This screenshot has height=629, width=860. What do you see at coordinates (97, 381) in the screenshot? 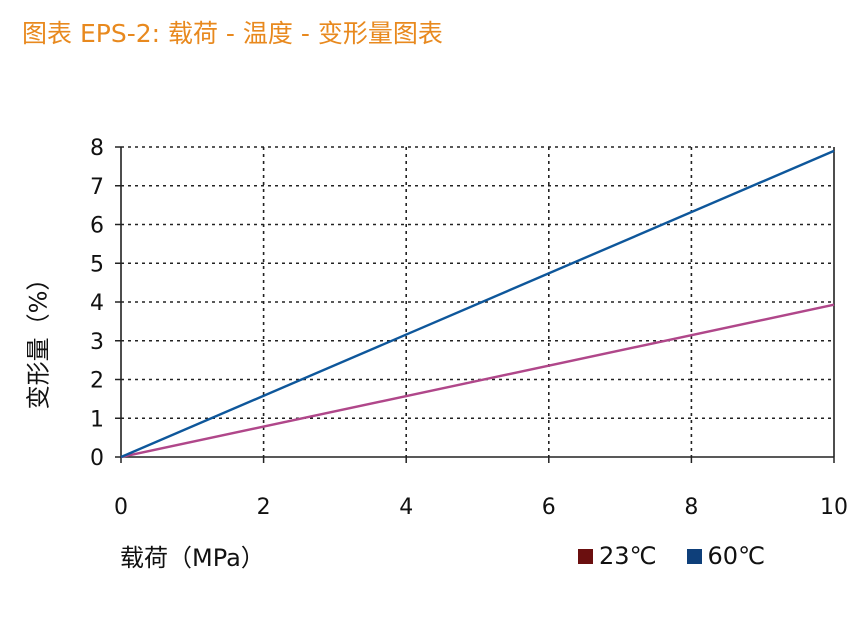
I see `y-tick-label: 2` at bounding box center [97, 381].